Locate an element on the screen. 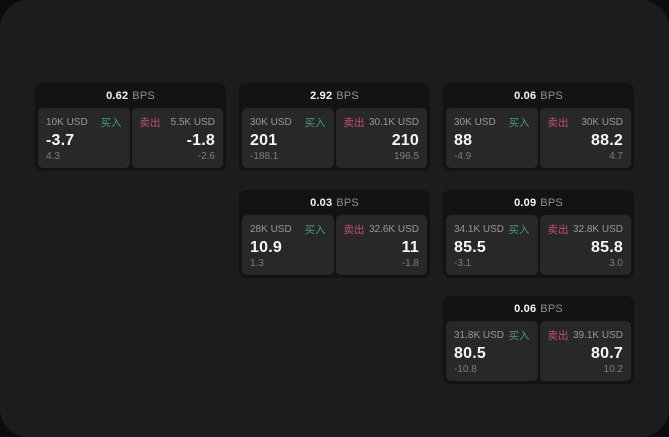 Image resolution: width=669 pixels, height=437 pixels. quote-tiles: 30K USD 买入 88 -4.9 卖出 30K USD 88.2 4.7 is located at coordinates (538, 139).